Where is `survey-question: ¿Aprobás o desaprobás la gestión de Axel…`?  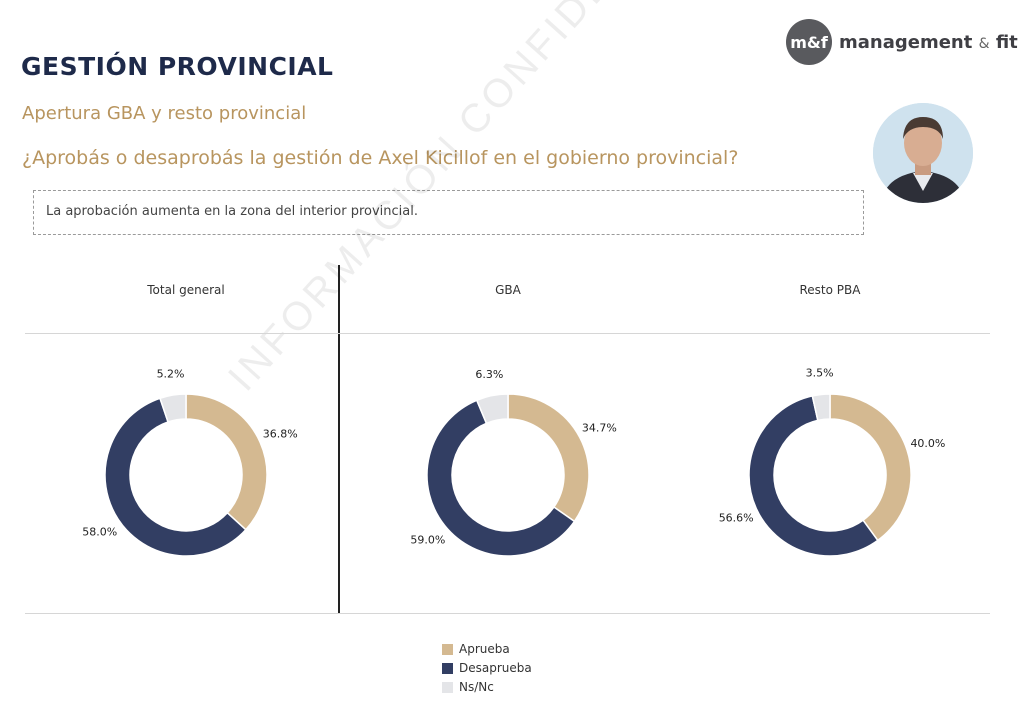 survey-question: ¿Aprobás o desaprobás la gestión de Axel… is located at coordinates (380, 158).